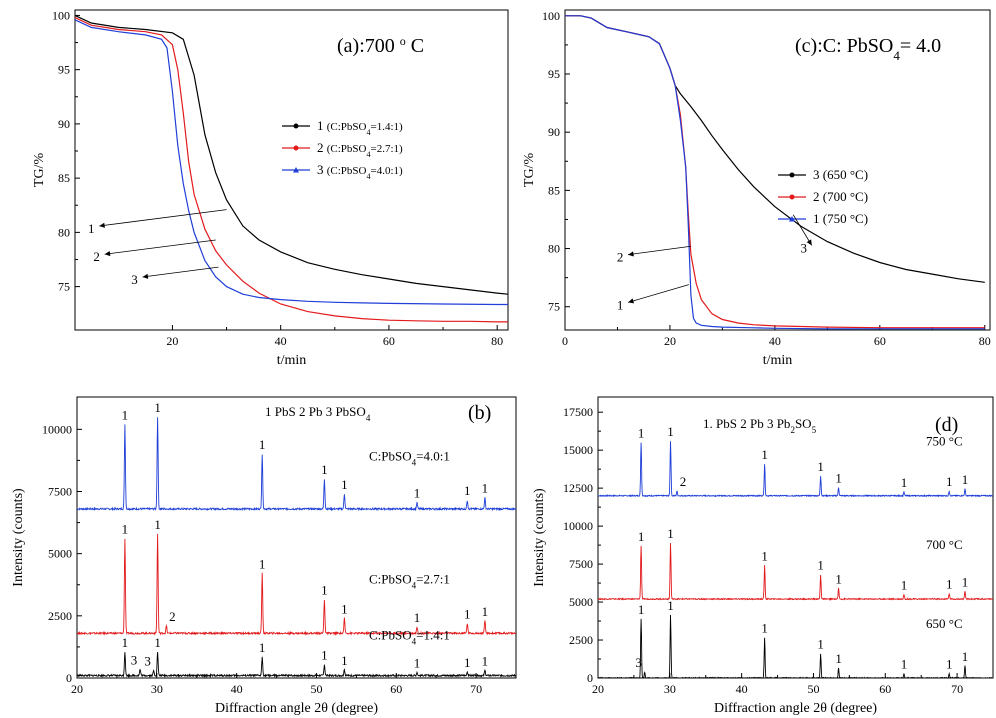  Describe the element at coordinates (638, 662) in the screenshot. I see `peak-label: 3` at that location.